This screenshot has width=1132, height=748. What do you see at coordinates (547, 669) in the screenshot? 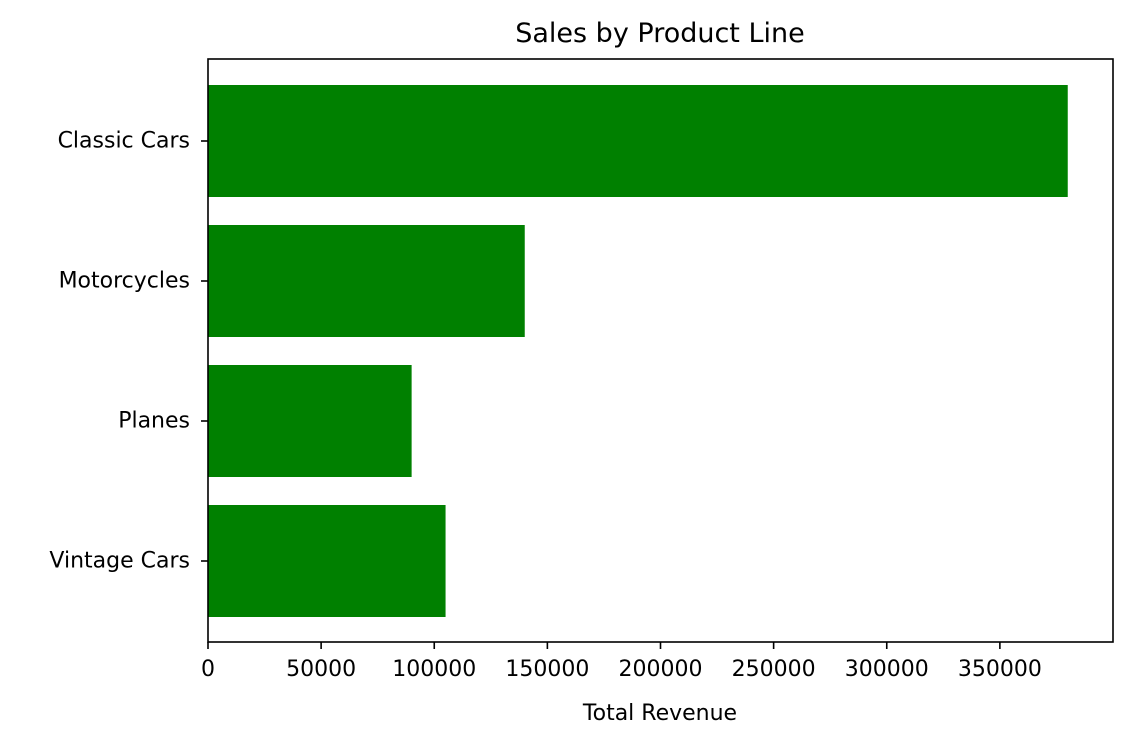
I see `x-tick-label: 150000` at bounding box center [547, 669].